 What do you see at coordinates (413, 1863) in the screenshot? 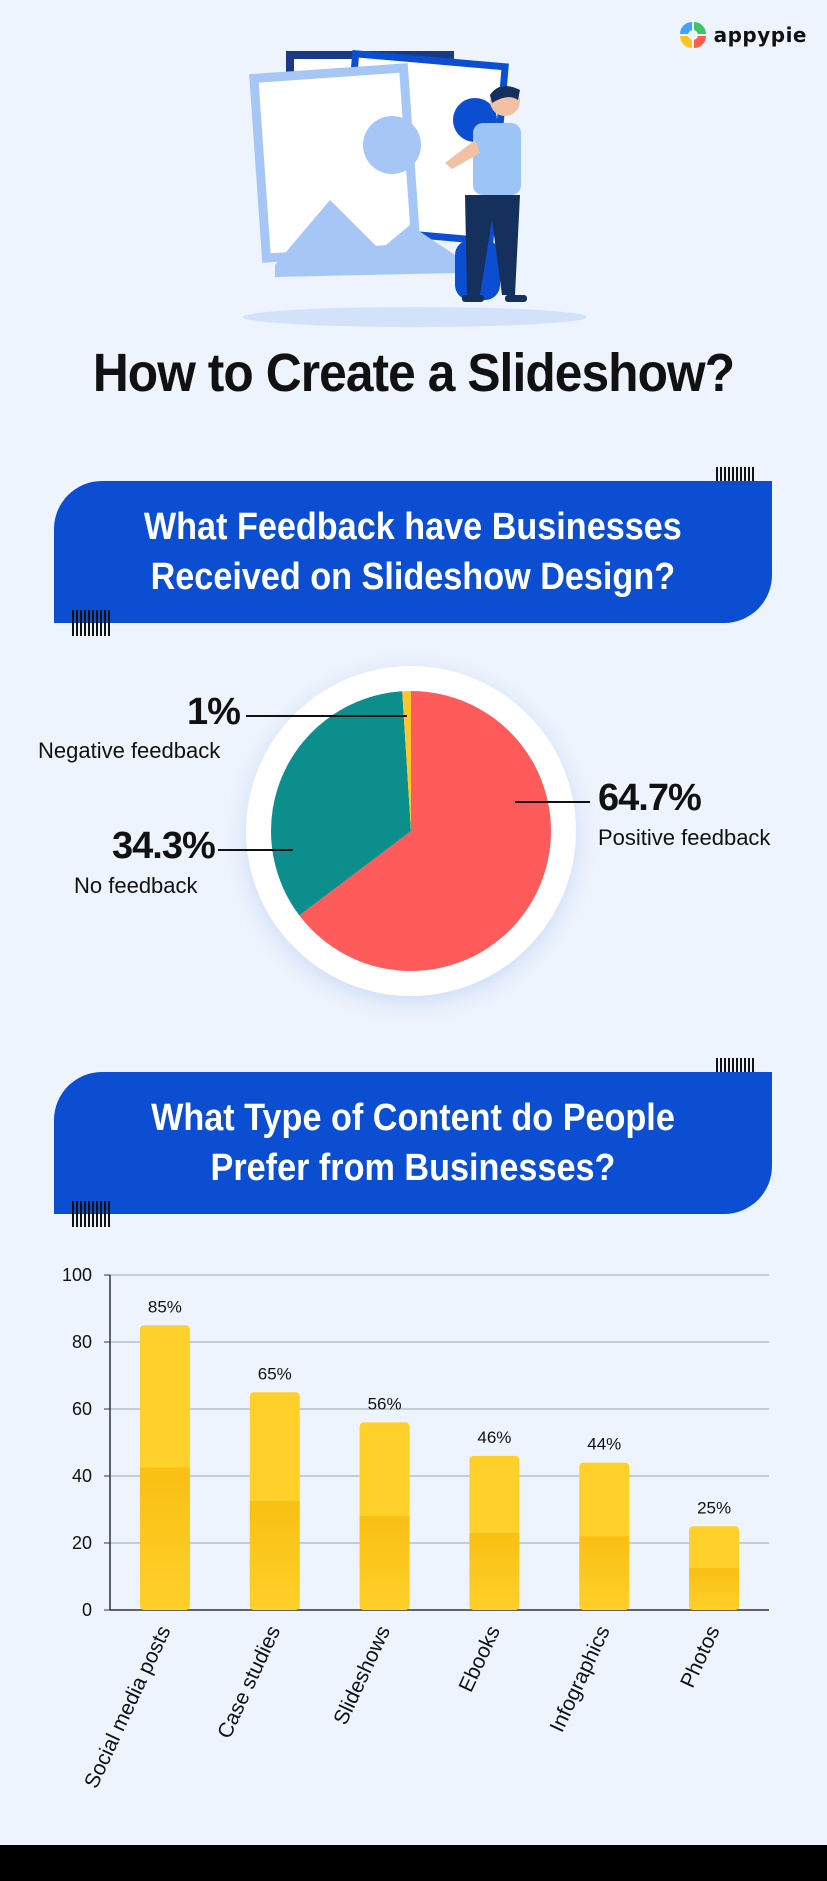
I see `footer-bar` at bounding box center [413, 1863].